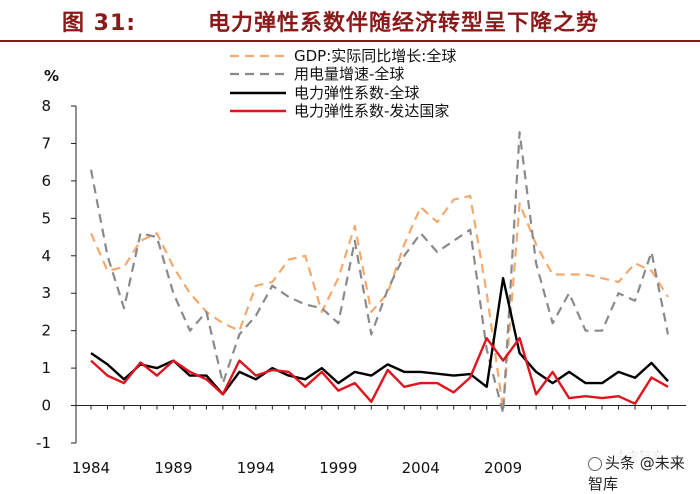  Describe the element at coordinates (595, 463) in the screenshot. I see `watermark-logo-icon` at that location.